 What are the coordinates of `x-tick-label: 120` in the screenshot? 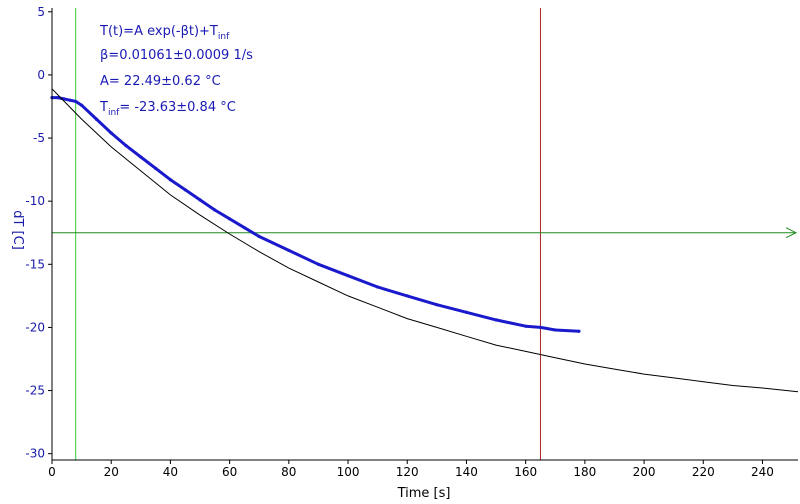 It's located at (407, 472).